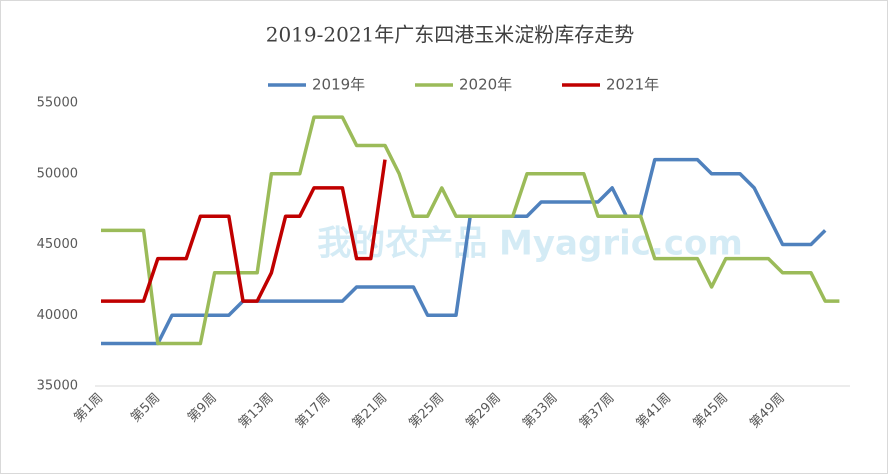 This screenshot has width=888, height=474. I want to click on chart-title: 2019-2021年广东四港玉米淀粉库存走势, so click(450, 35).